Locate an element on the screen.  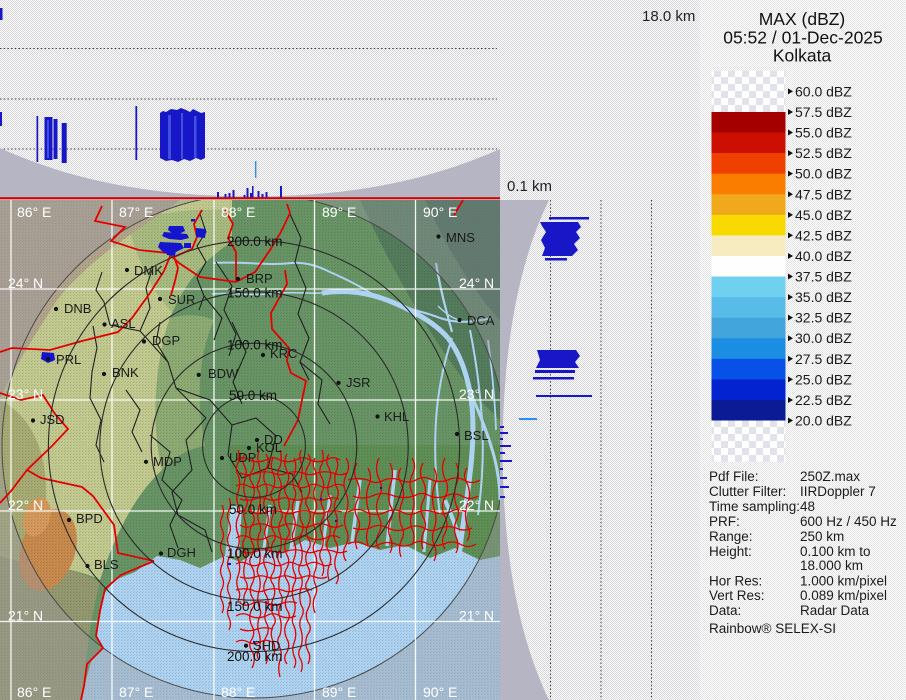
svg-text: Rainbow® SELEX-SI is located at coordinates (772, 628).